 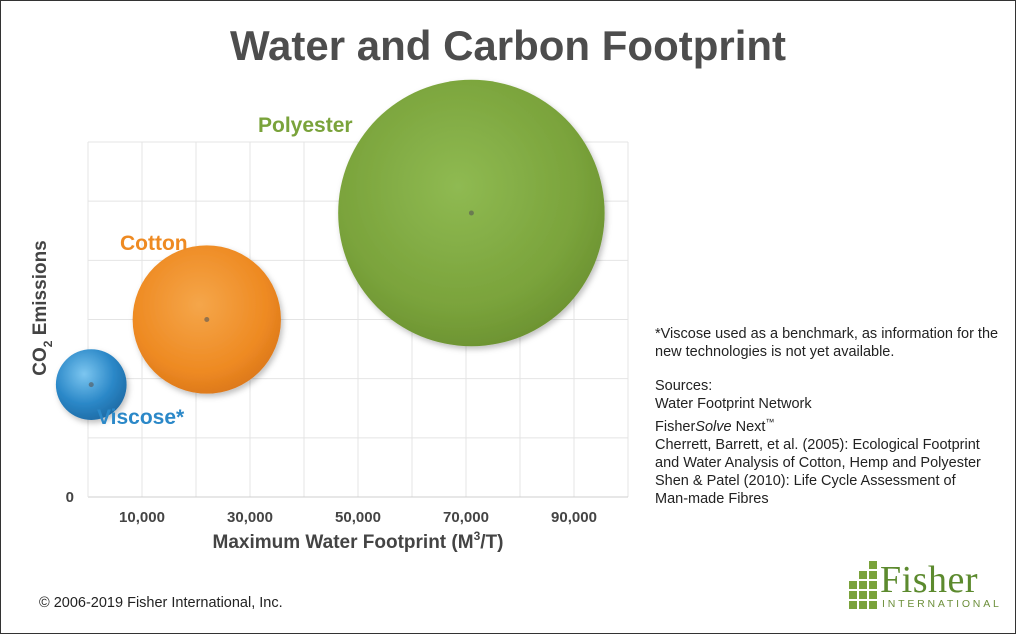 I want to click on source-line: FisherSolve Next™, so click(x=715, y=426).